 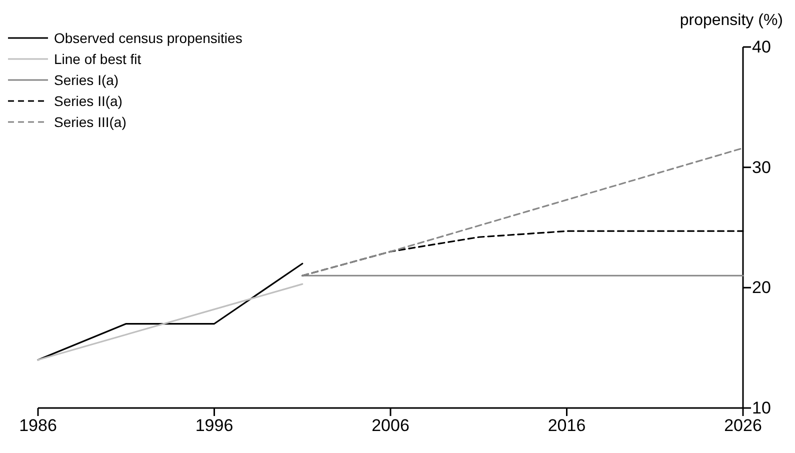 I want to click on x-tick-label: 2006, so click(x=391, y=426).